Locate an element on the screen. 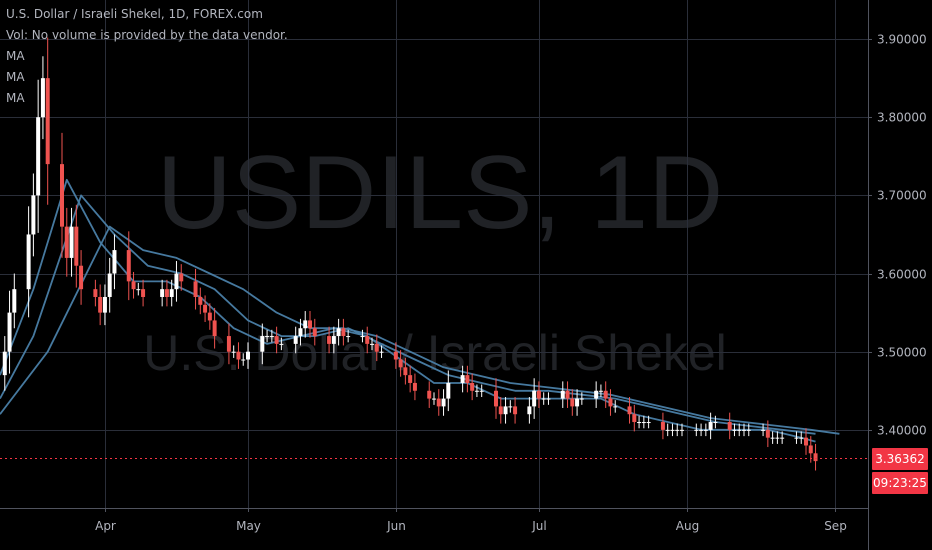 The height and width of the screenshot is (550, 932). legend-ma-3: MA is located at coordinates (15, 98).